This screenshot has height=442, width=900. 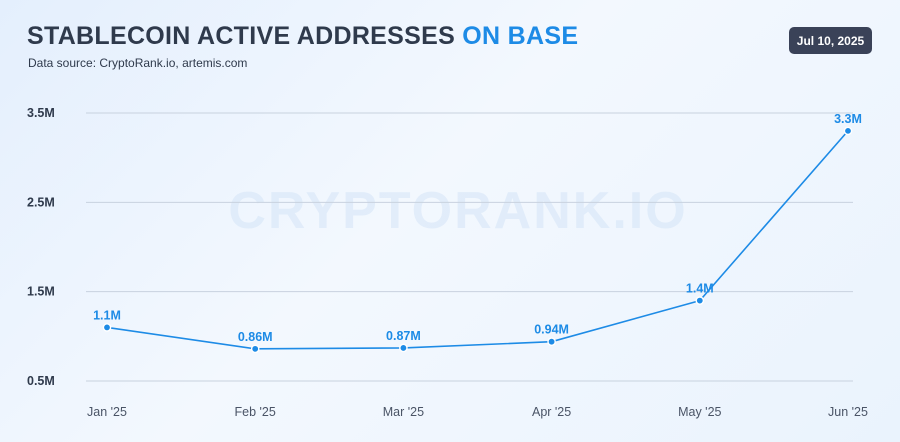 What do you see at coordinates (520, 36) in the screenshot?
I see `chart-title-accent: ON BASE` at bounding box center [520, 36].